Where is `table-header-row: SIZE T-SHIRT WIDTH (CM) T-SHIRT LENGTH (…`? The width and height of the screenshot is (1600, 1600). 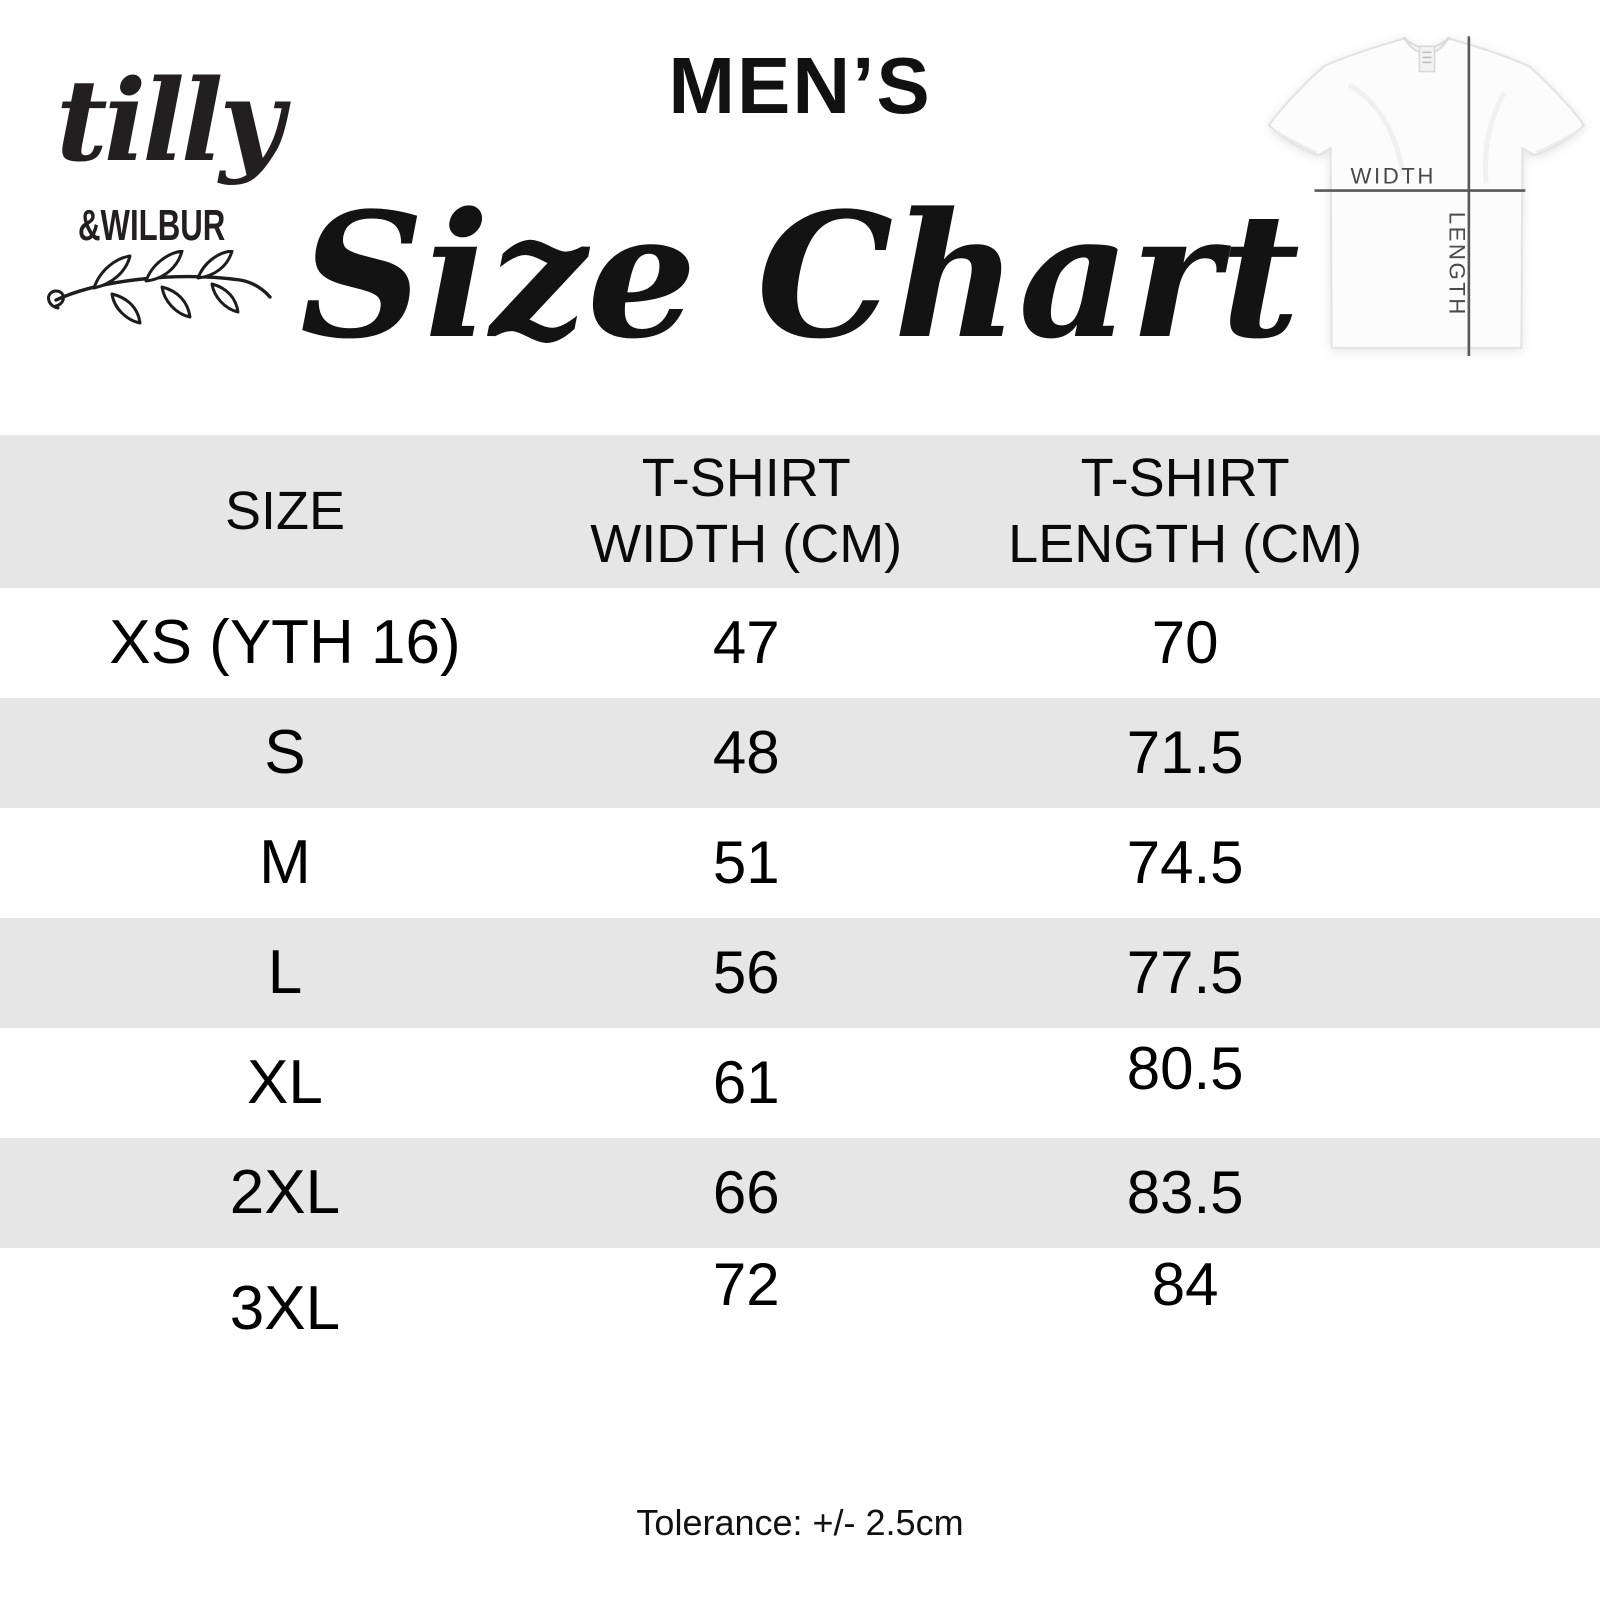
table-header-row: SIZE T-SHIRT WIDTH (CM) T-SHIRT LENGTH (… is located at coordinates (800, 511).